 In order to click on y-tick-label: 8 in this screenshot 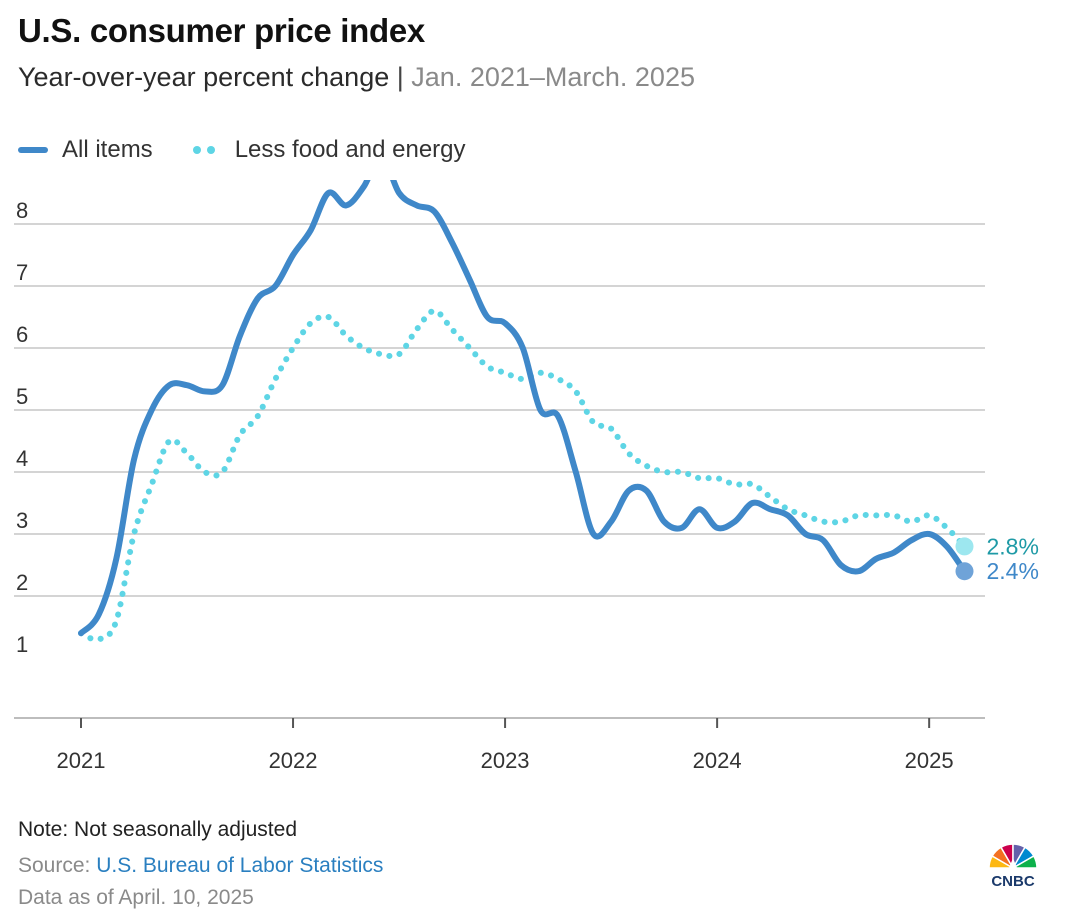, I will do `click(22, 210)`.